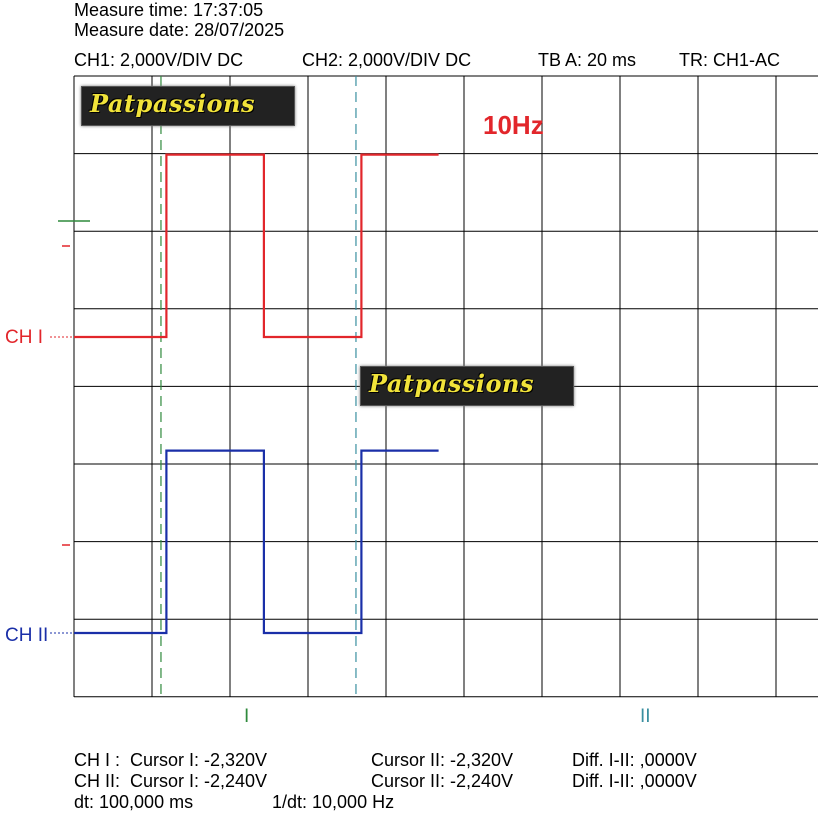 This screenshot has width=818, height=813. Describe the element at coordinates (27, 635) in the screenshot. I see `ch2-label: CH II` at that location.